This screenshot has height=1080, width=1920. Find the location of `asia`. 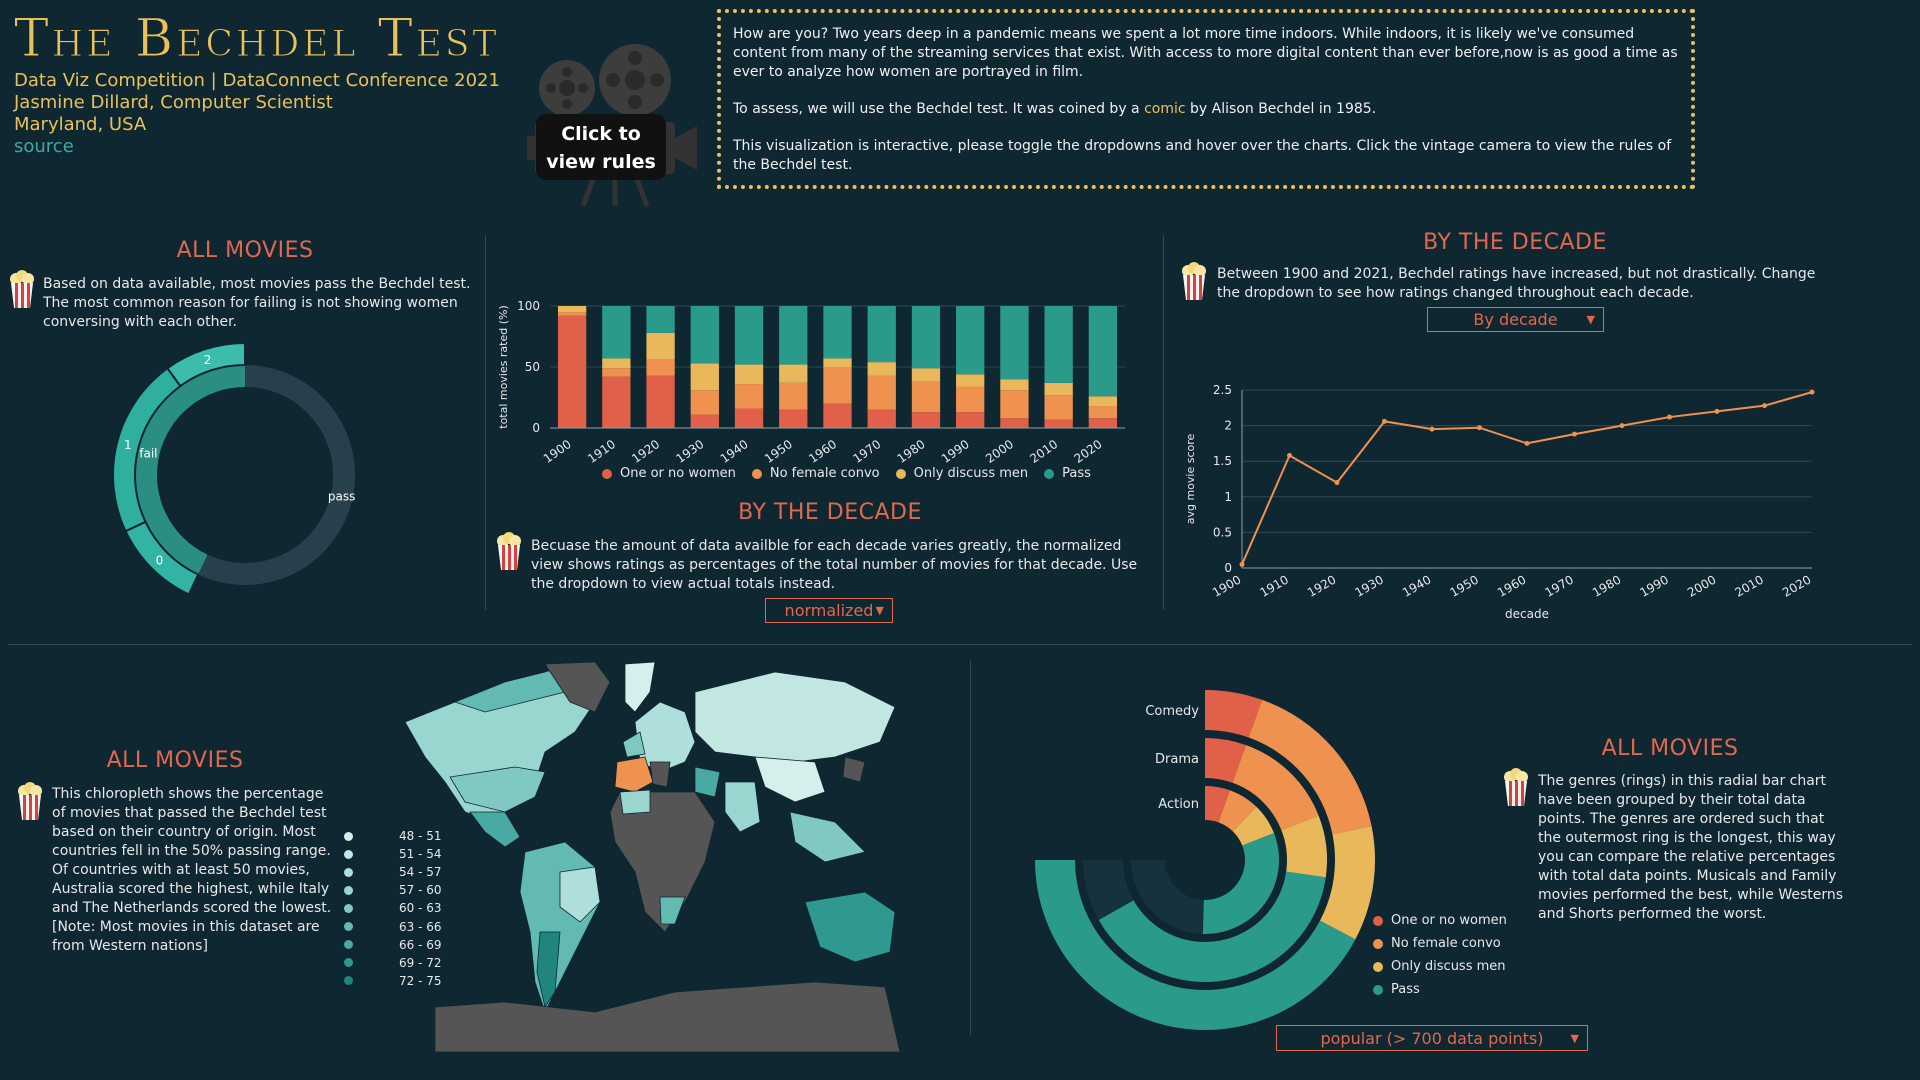

asia is located at coordinates (795, 767).